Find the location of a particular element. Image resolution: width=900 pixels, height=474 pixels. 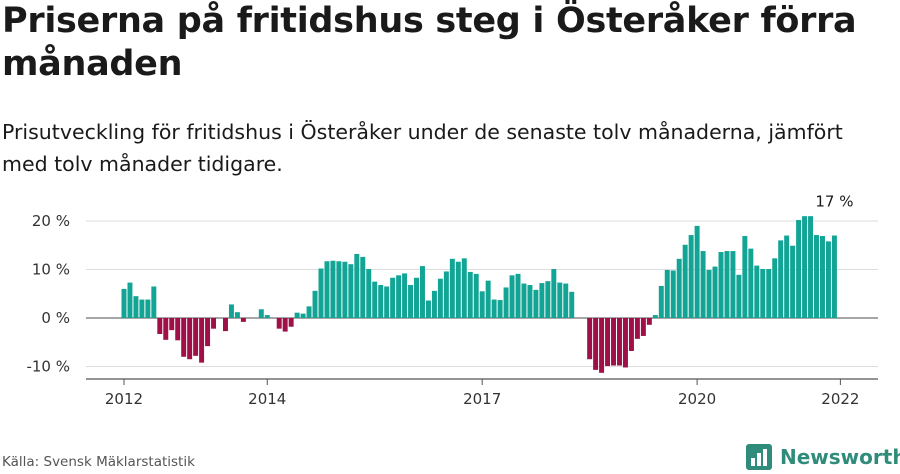

x-tick-label: 2020 is located at coordinates (697, 399).